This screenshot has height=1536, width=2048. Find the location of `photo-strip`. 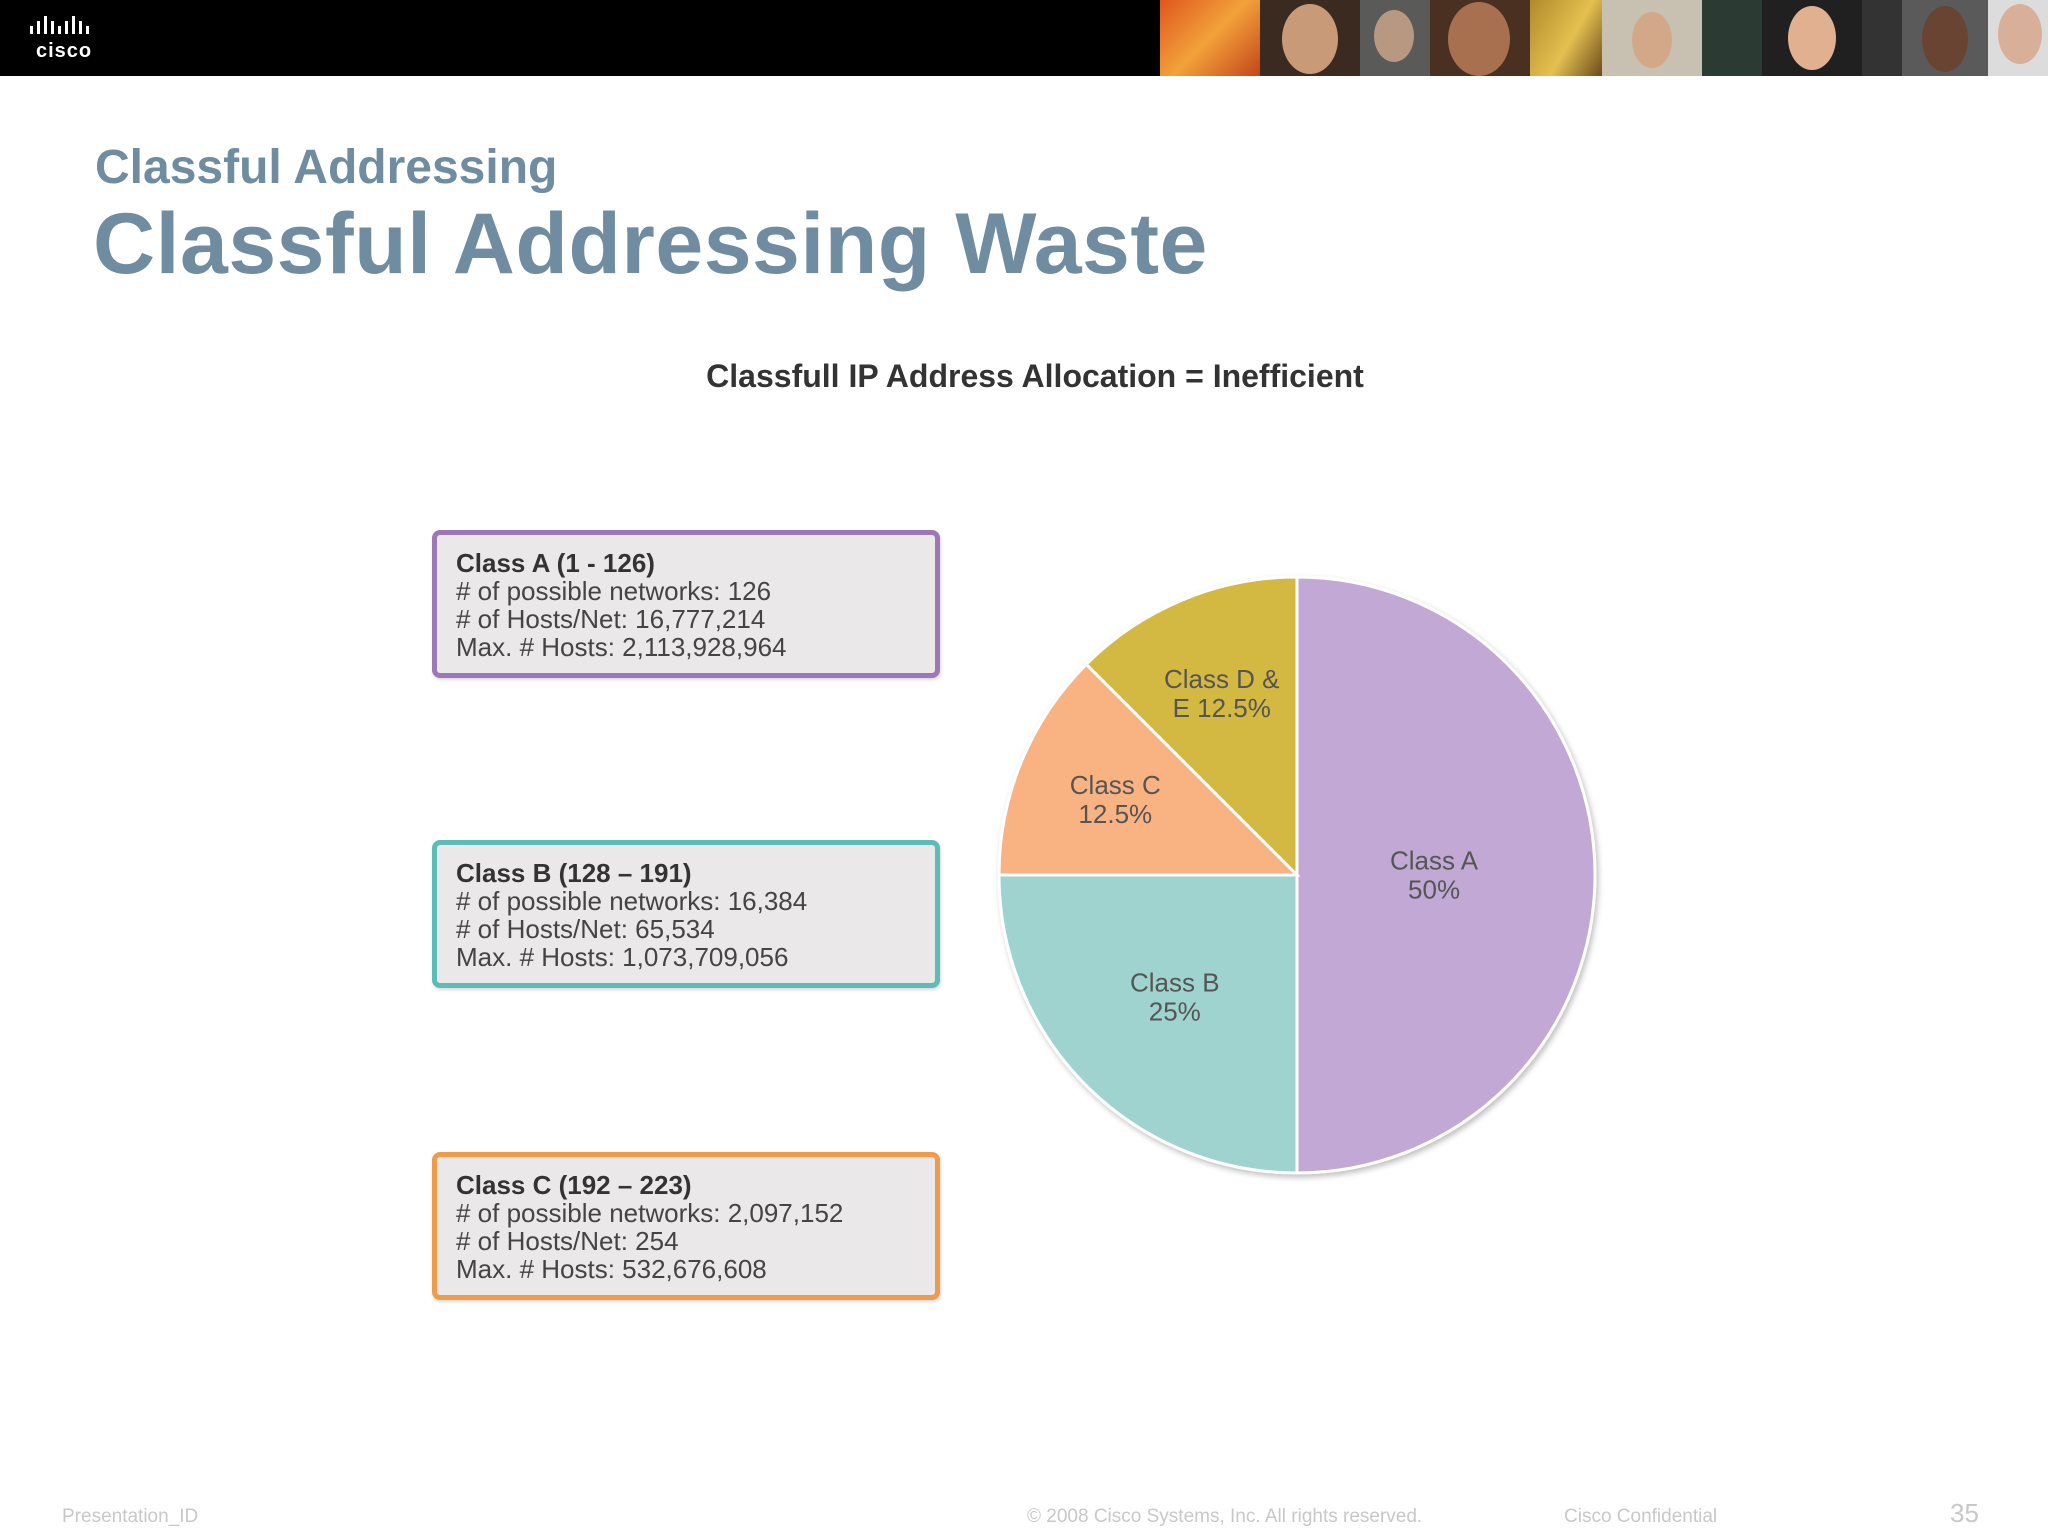

photo-strip is located at coordinates (1604, 38).